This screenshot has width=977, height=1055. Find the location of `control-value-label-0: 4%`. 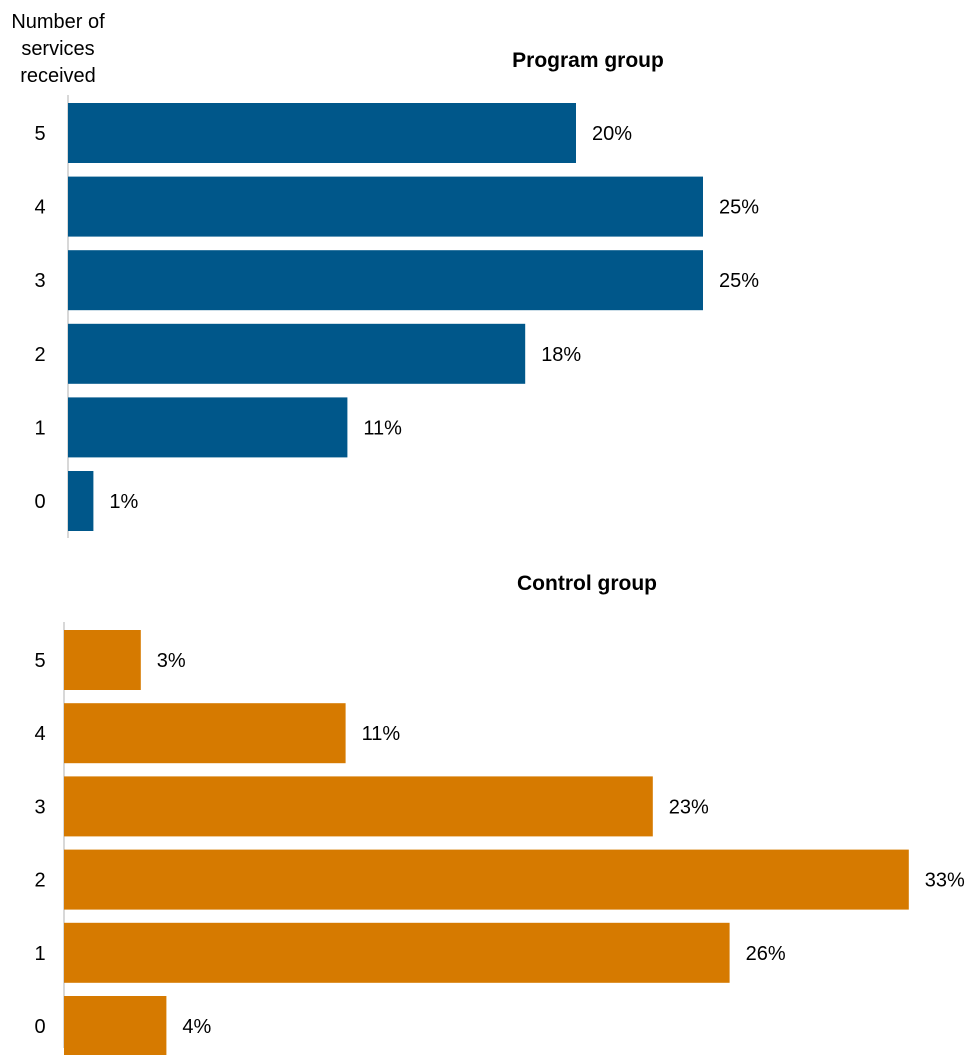

control-value-label-0: 4% is located at coordinates (196, 1027).